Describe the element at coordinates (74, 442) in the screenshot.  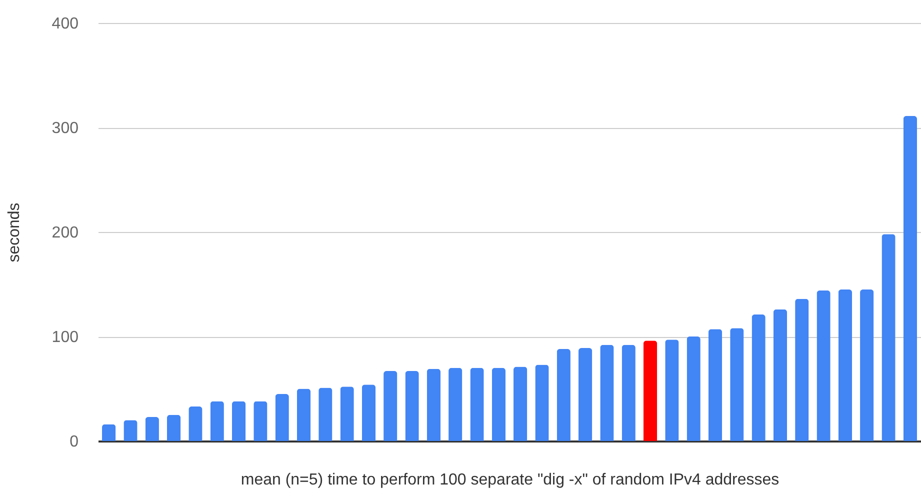
I see `y-tick-label: 0` at that location.